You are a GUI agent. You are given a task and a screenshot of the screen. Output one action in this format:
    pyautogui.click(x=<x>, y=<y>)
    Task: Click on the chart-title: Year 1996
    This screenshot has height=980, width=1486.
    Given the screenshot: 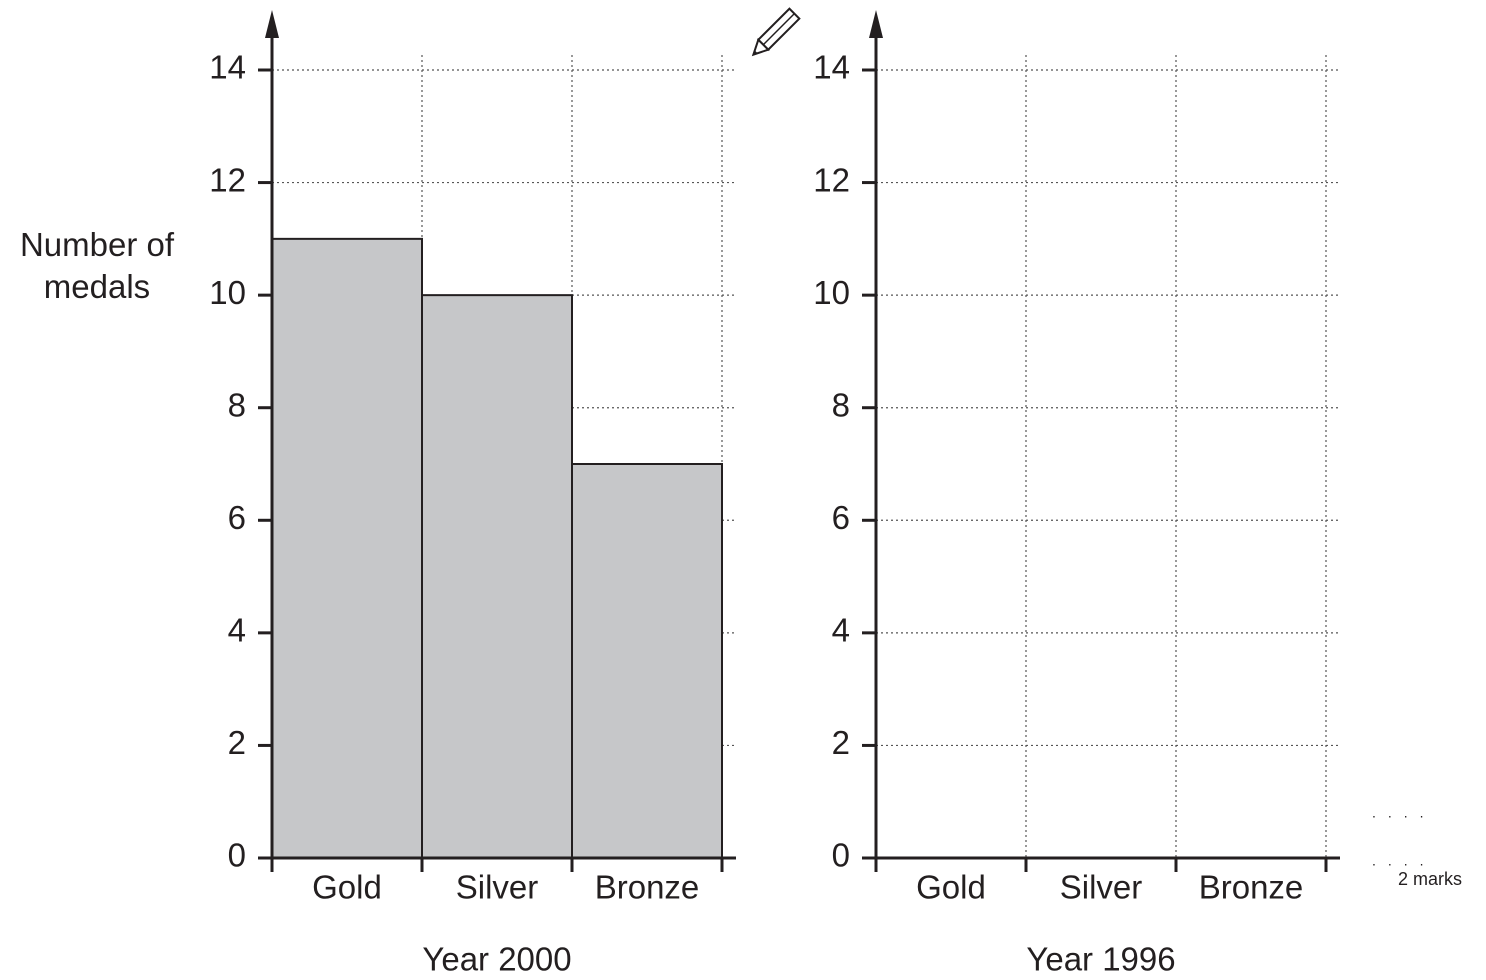 What is the action you would take?
    pyautogui.click(x=1100, y=959)
    